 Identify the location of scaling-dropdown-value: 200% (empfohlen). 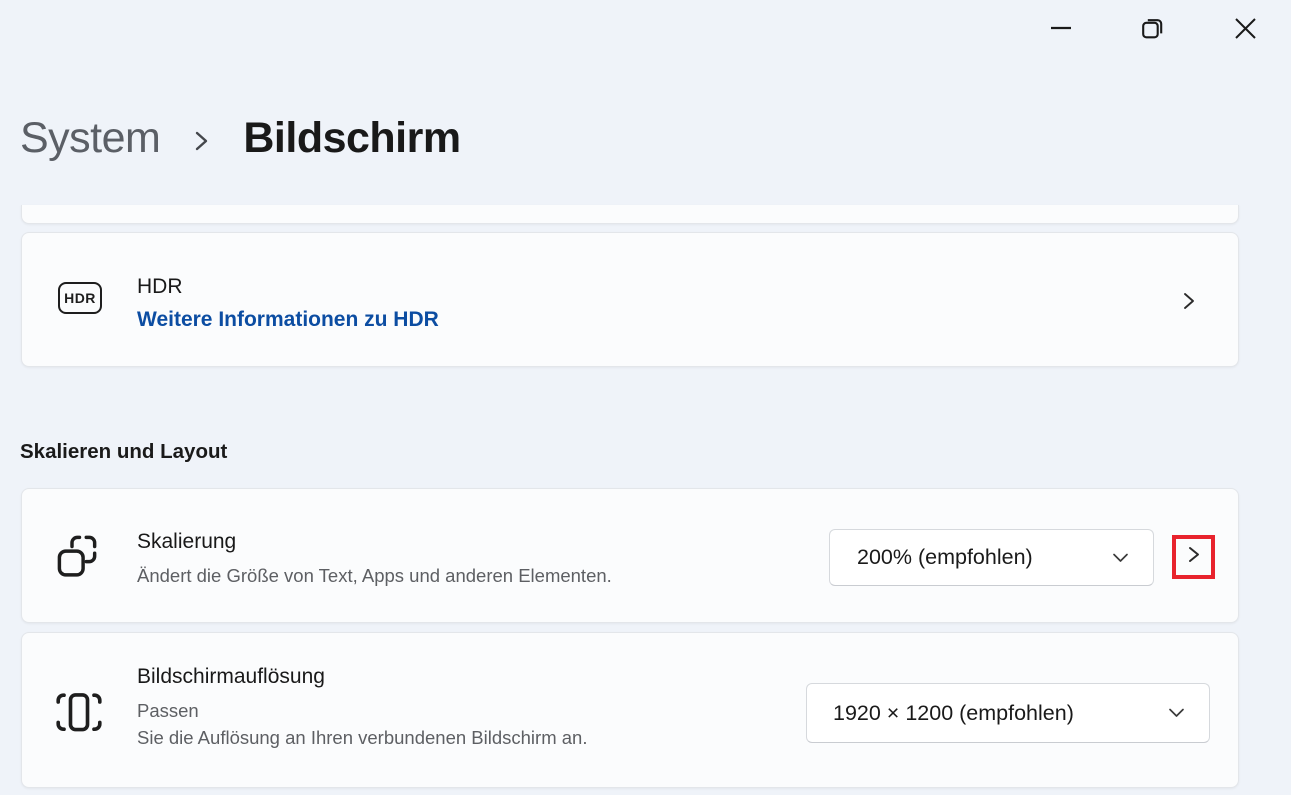
(945, 557).